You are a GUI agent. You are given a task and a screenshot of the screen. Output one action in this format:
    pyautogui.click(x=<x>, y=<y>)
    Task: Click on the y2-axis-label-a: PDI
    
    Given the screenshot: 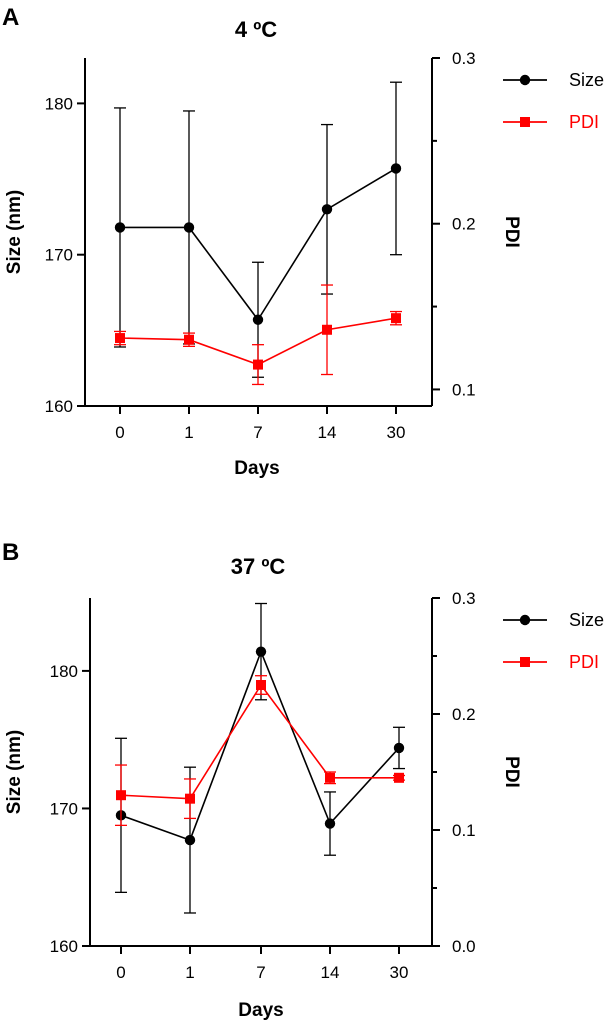 What is the action you would take?
    pyautogui.click(x=511, y=232)
    